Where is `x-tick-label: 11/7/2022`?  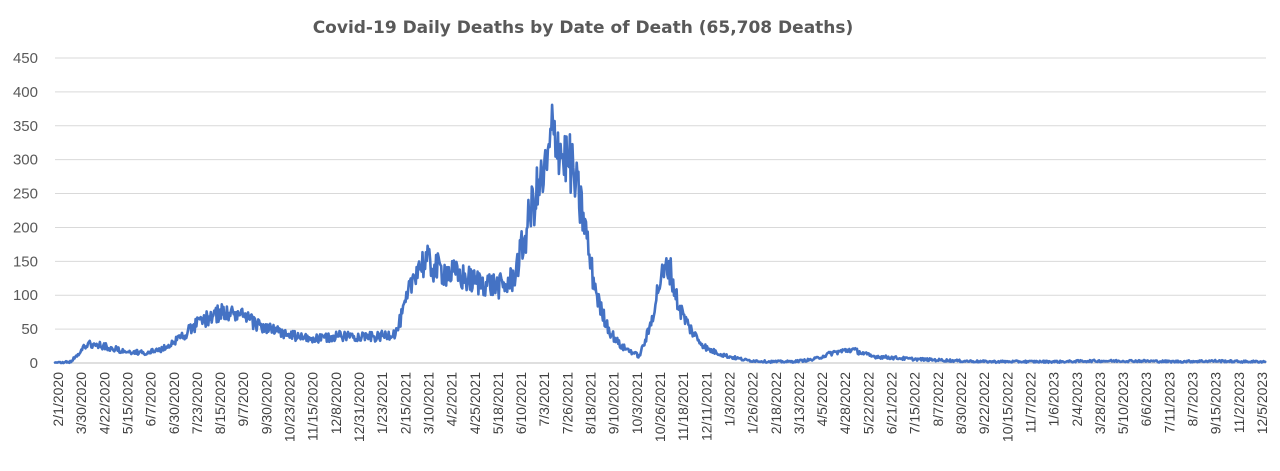 x-tick-label: 11/7/2022 is located at coordinates (1031, 402).